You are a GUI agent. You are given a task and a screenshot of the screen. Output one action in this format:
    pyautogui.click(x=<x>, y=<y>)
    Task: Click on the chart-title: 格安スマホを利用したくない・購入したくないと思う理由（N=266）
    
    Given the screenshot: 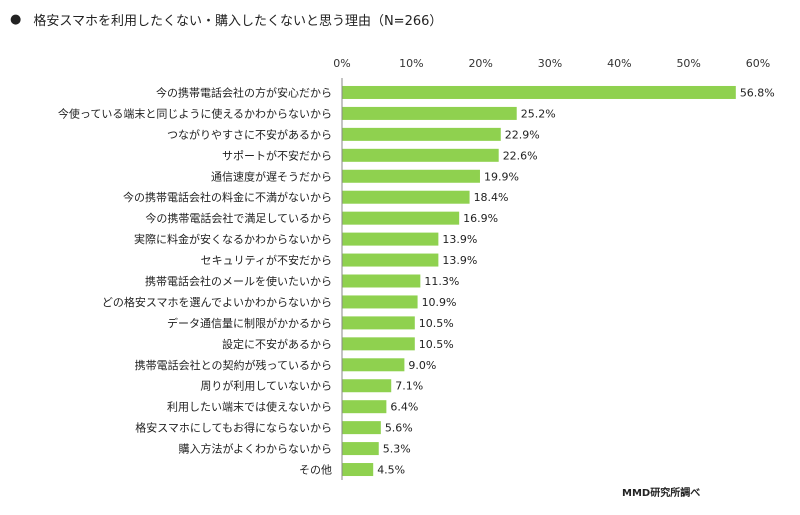 What is the action you would take?
    pyautogui.click(x=238, y=21)
    